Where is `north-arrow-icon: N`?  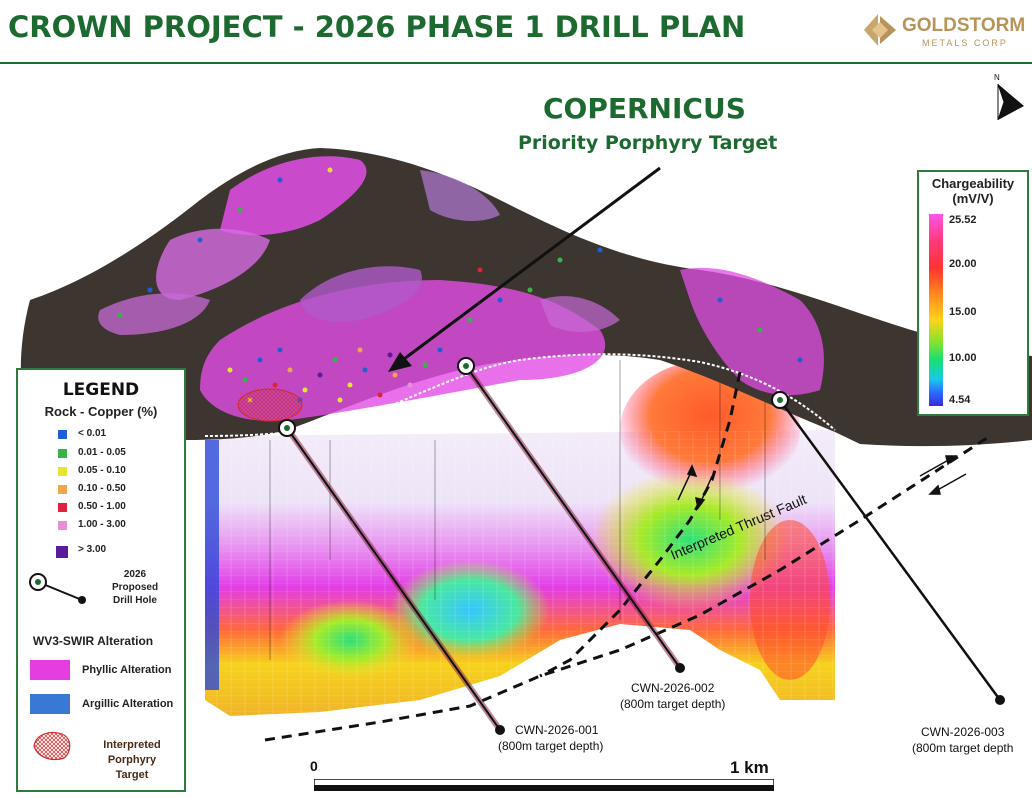
north-arrow-icon: N is located at coordinates (1009, 97).